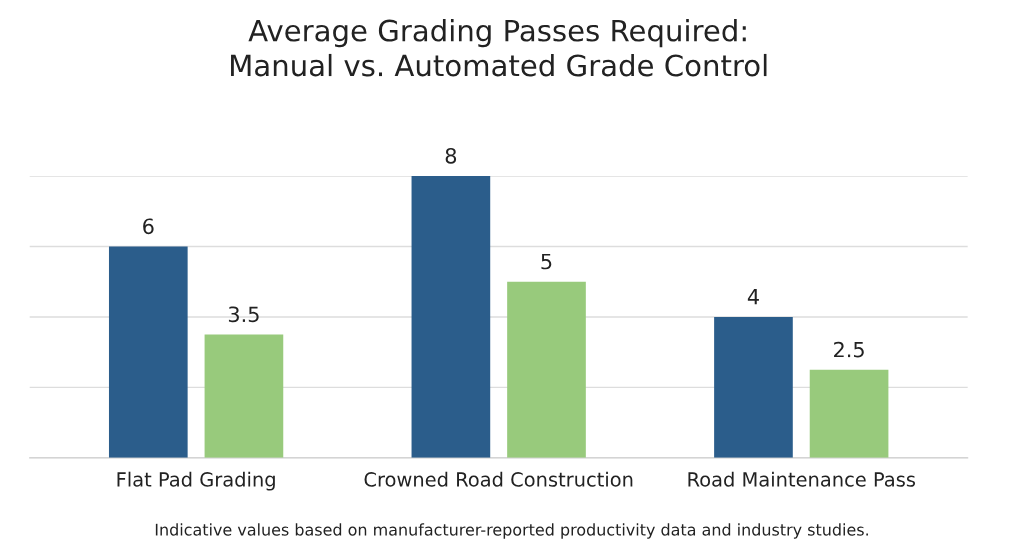 The height and width of the screenshot is (559, 1024). Describe the element at coordinates (511, 531) in the screenshot. I see `text: Indicative values based on manufacturer-reported productivity data and industry studies.` at that location.